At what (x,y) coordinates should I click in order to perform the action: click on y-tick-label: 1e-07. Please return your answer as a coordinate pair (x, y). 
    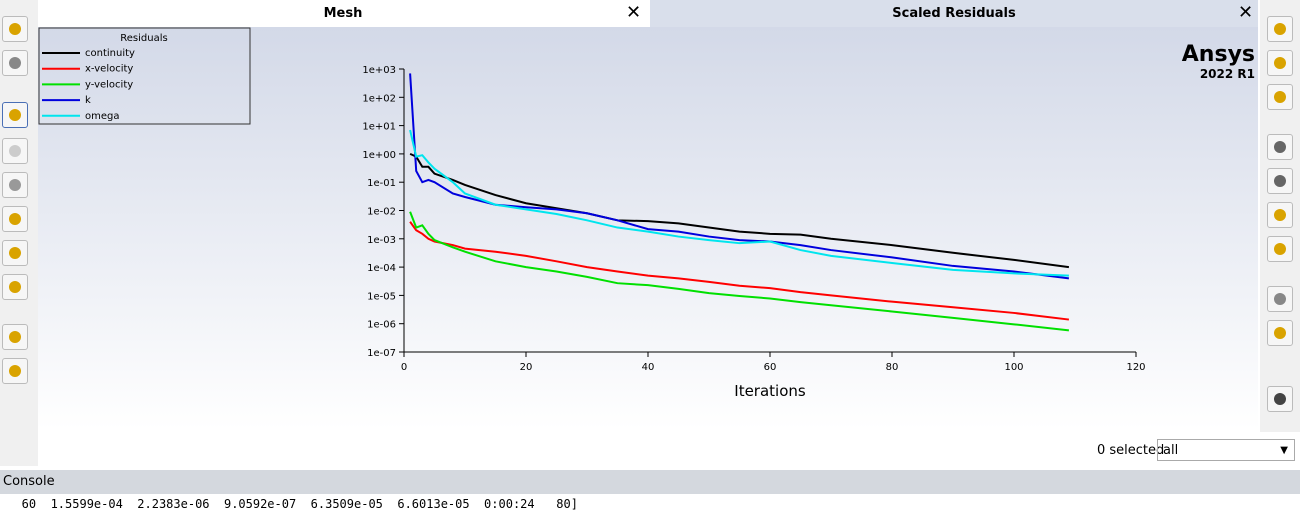
    Looking at the image, I should click on (381, 353).